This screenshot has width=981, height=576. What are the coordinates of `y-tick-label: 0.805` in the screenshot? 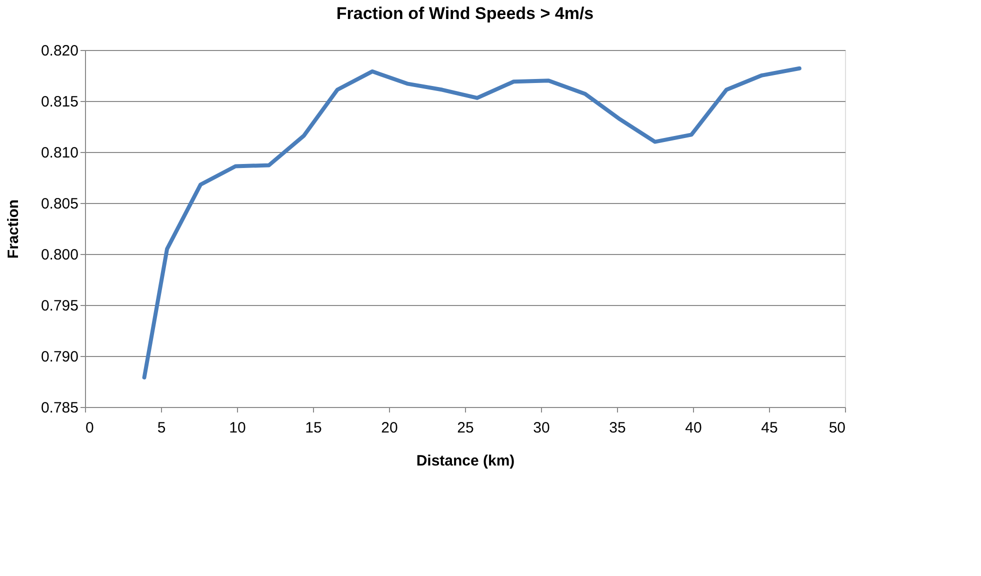 It's located at (59, 204).